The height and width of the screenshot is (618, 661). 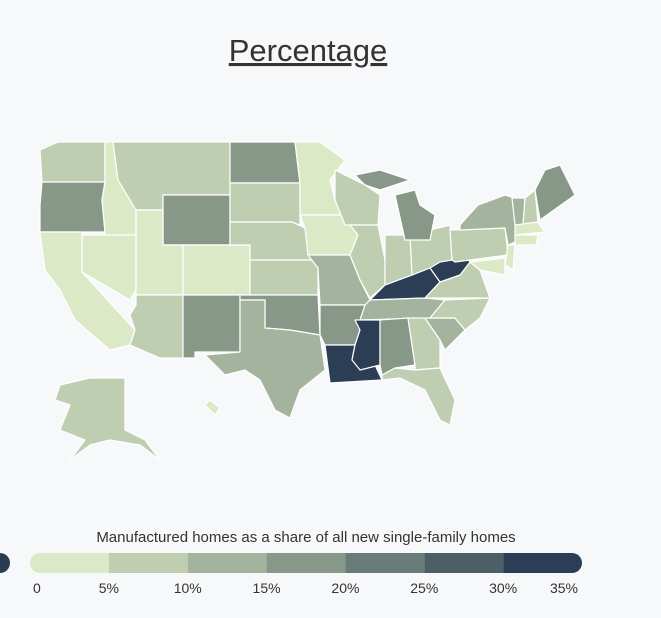 What do you see at coordinates (424, 588) in the screenshot?
I see `legend-tick-label: 25%` at bounding box center [424, 588].